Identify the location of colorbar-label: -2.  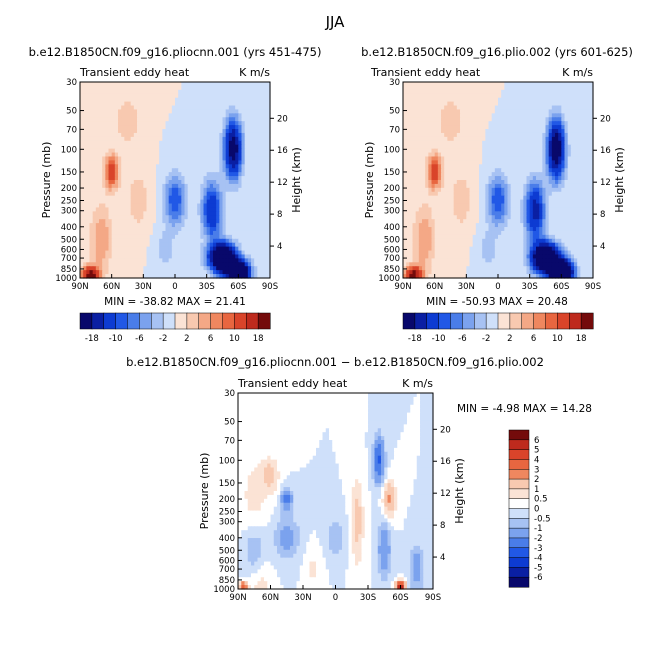
(163, 339).